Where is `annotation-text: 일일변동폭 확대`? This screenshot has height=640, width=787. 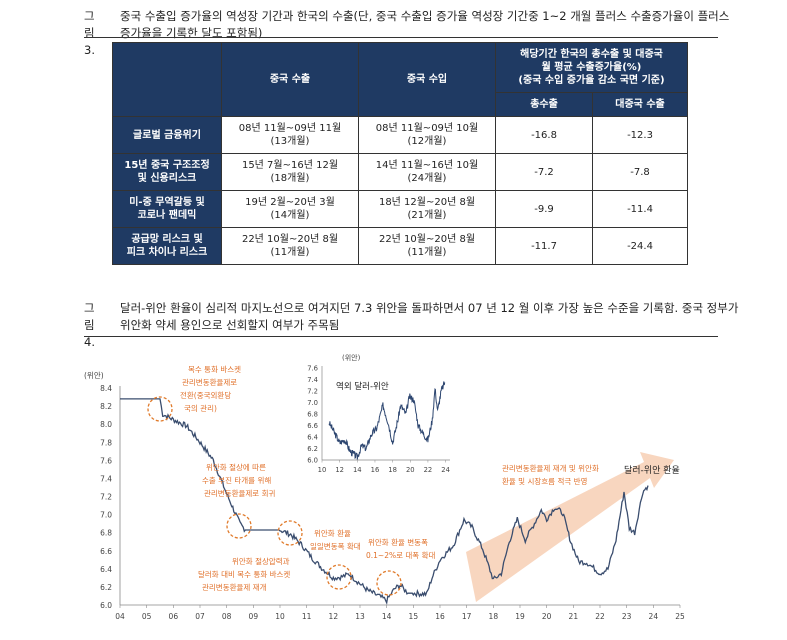 annotation-text: 일일변동폭 확대 is located at coordinates (335, 546).